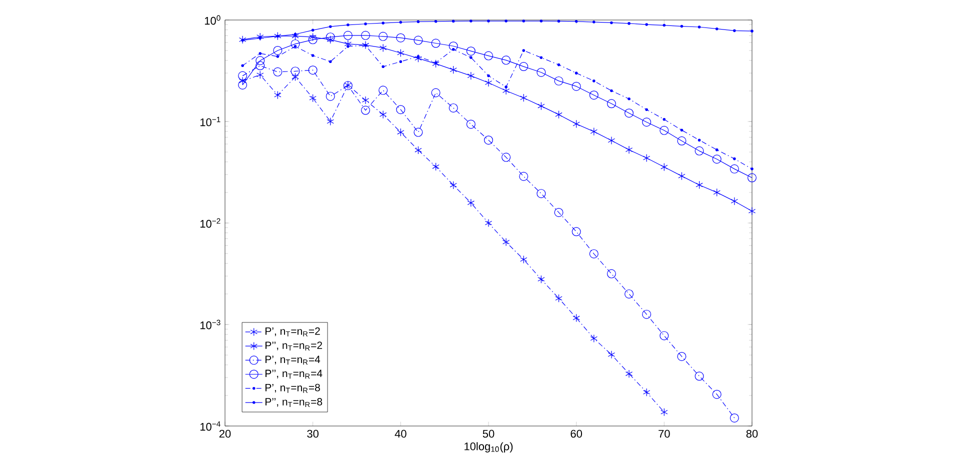  Describe the element at coordinates (488, 434) in the screenshot. I see `x-tick-label: 50` at that location.